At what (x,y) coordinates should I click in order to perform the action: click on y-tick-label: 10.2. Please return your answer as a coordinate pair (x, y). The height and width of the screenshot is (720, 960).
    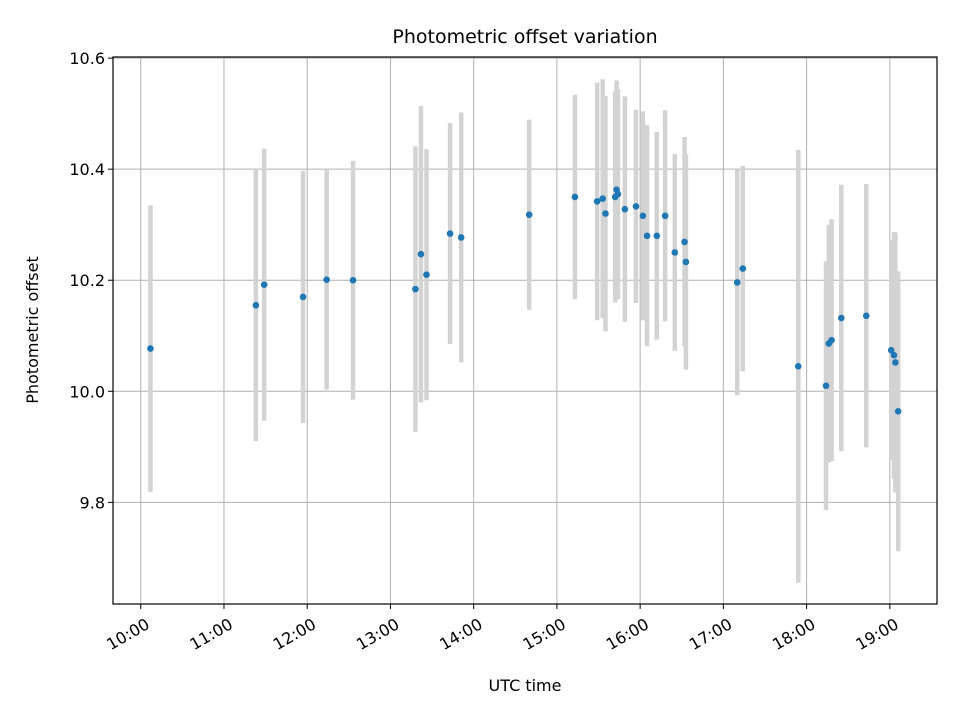
    Looking at the image, I should click on (87, 280).